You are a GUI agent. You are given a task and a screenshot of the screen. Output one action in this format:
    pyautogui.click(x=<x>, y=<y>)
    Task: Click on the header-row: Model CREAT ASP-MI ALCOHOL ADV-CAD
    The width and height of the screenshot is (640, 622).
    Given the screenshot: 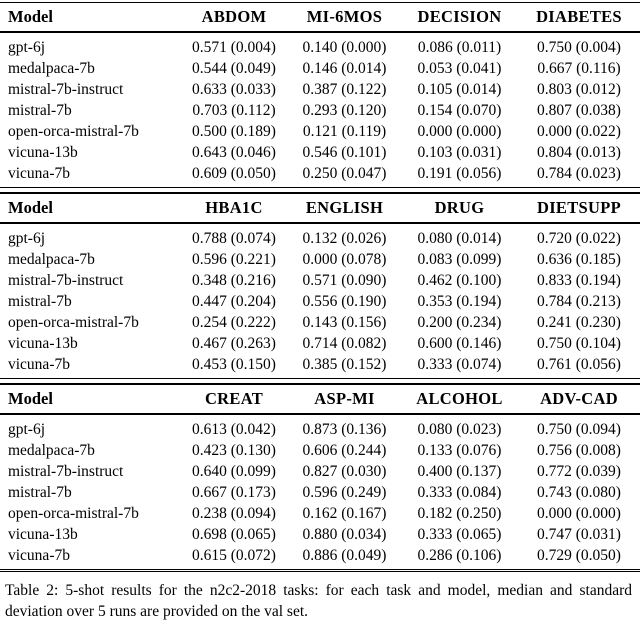 What is the action you would take?
    pyautogui.click(x=320, y=399)
    